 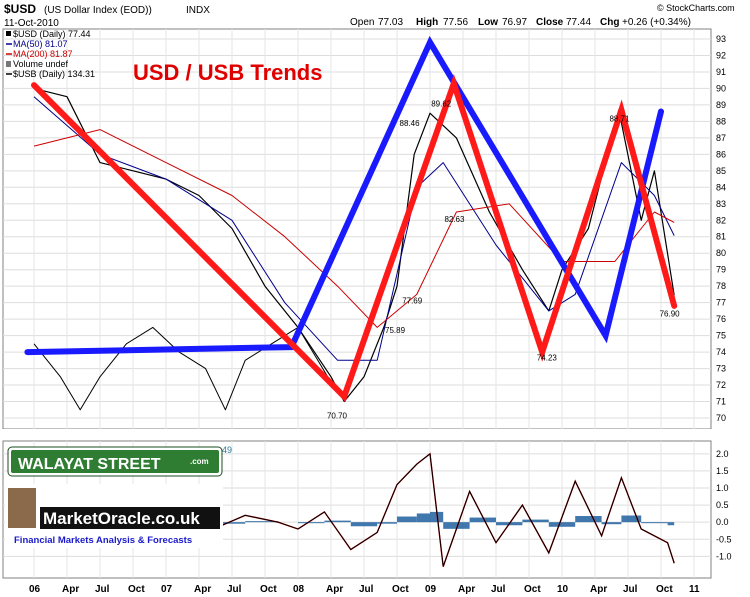 I want to click on mo-logo-bar, so click(x=130, y=518).